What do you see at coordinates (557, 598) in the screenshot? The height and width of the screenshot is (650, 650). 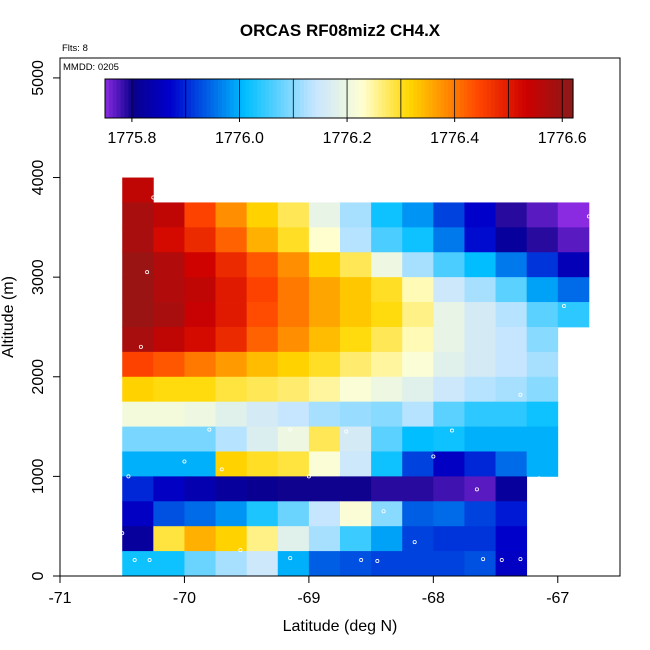 I see `x-tick-label: -67` at bounding box center [557, 598].